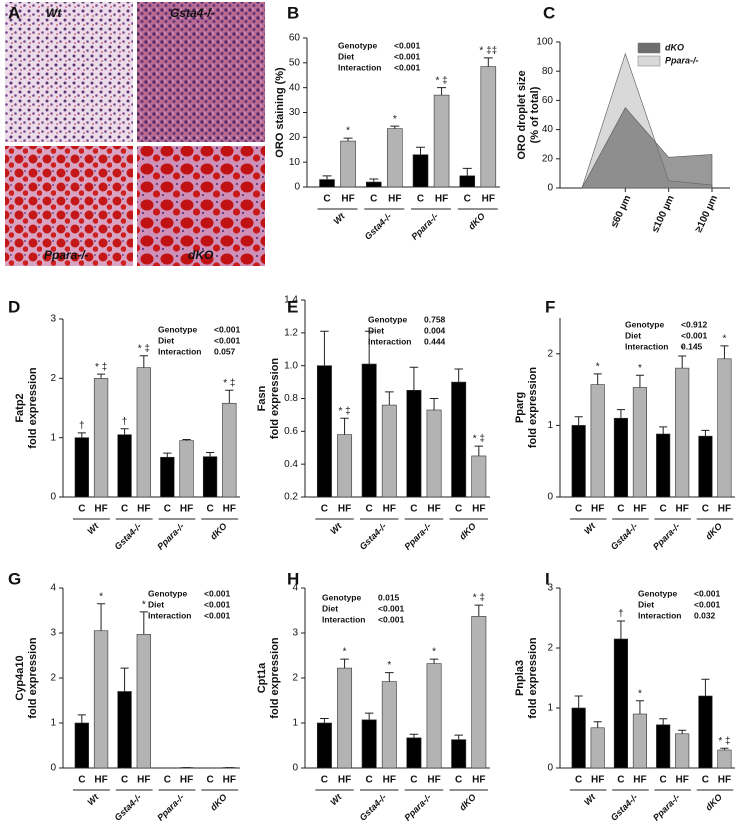 The width and height of the screenshot is (747, 829). Describe the element at coordinates (346, 56) in the screenshot. I see `stat-name: Diet` at that location.